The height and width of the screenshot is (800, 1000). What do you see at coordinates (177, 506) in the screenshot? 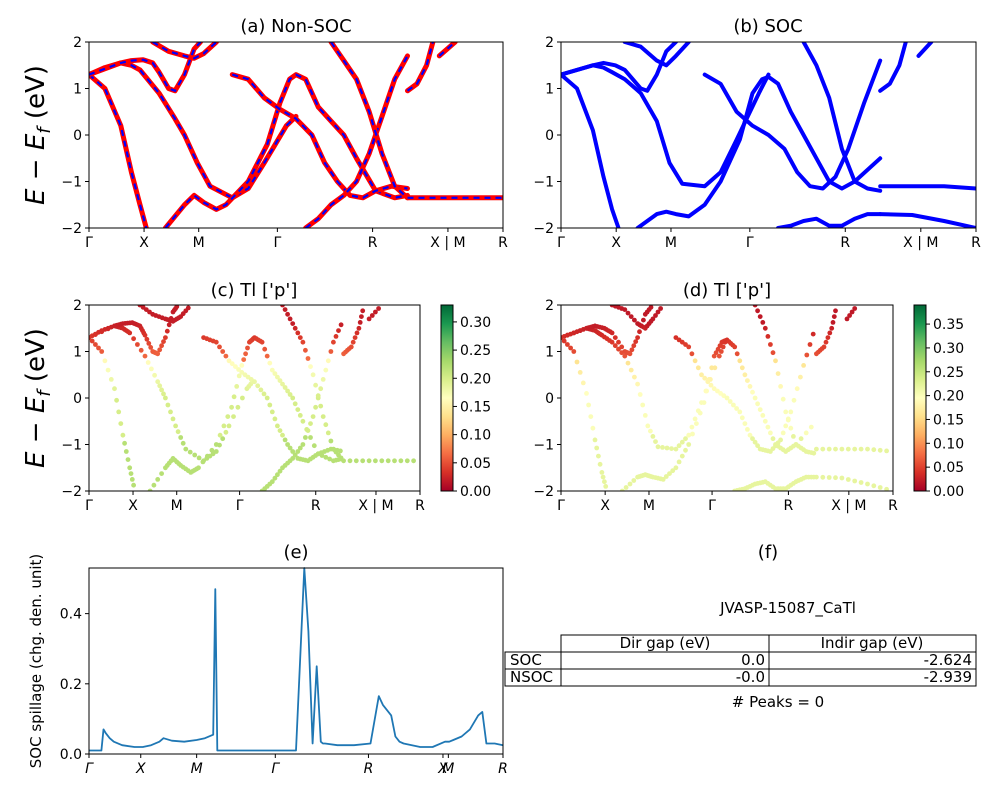
I see `x-tick-label: M` at bounding box center [177, 506].